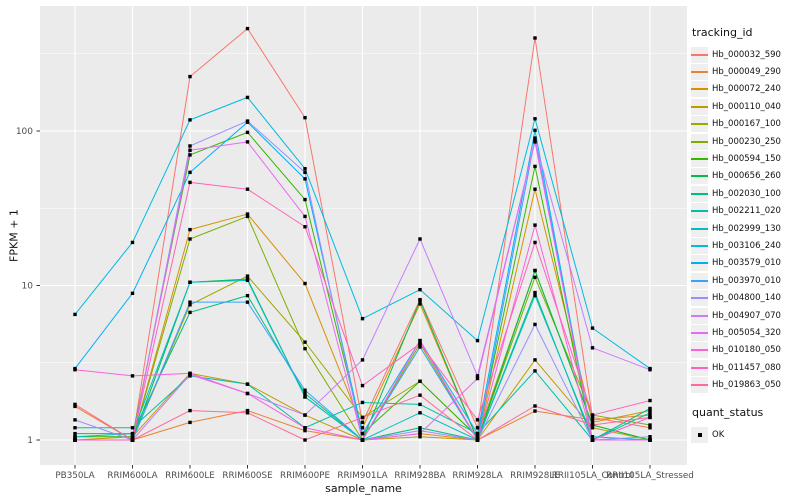 This screenshot has height=500, width=800. Describe the element at coordinates (190, 476) in the screenshot. I see `x-tick-label: RRIM600LE` at that location.